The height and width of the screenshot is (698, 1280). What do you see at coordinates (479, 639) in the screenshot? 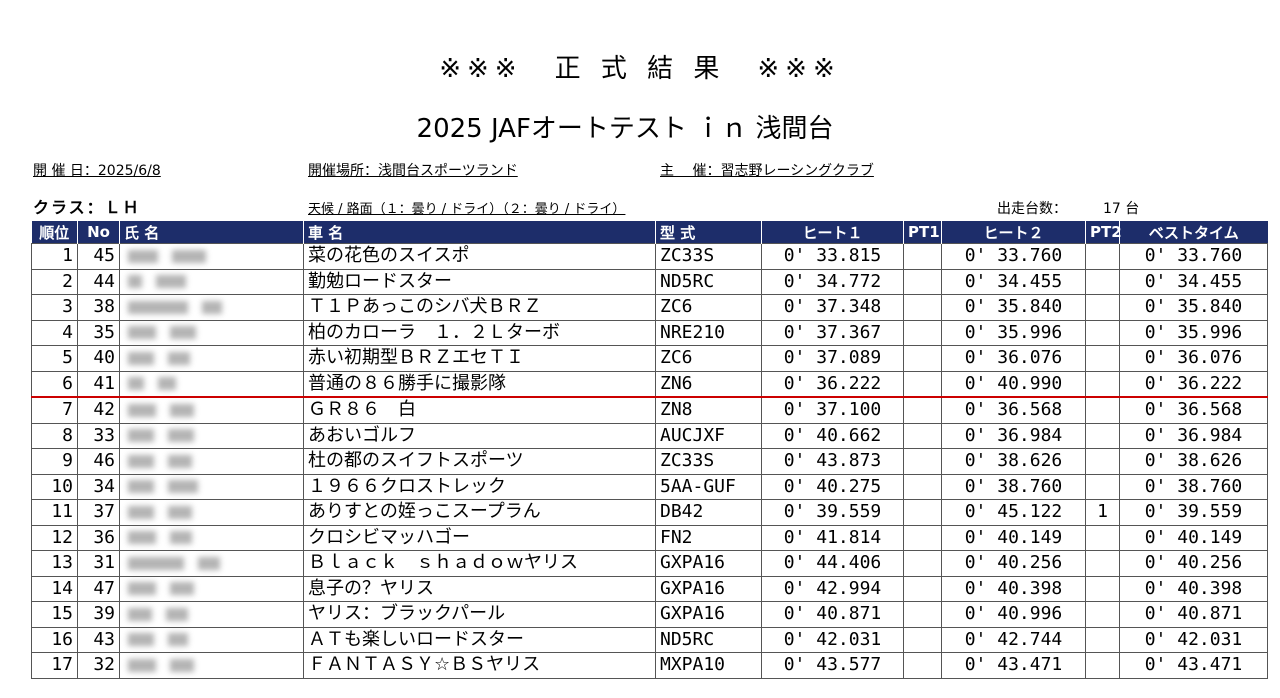
I see `car-name-cell: ＡＴも楽しいロードスター` at bounding box center [479, 639].